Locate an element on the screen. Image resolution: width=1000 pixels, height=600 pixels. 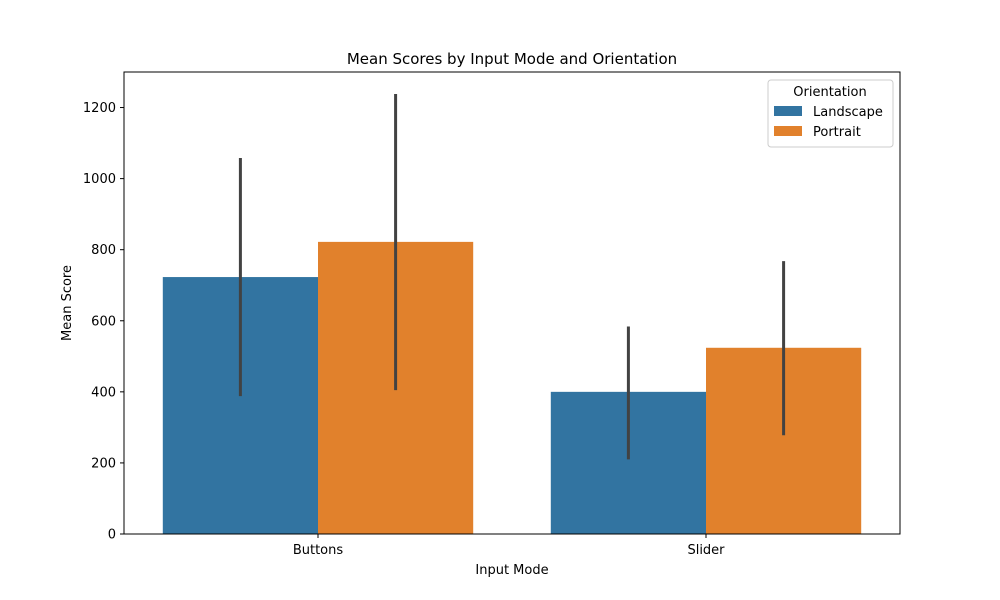
y-tick-label-600: 600 is located at coordinates (103, 321).